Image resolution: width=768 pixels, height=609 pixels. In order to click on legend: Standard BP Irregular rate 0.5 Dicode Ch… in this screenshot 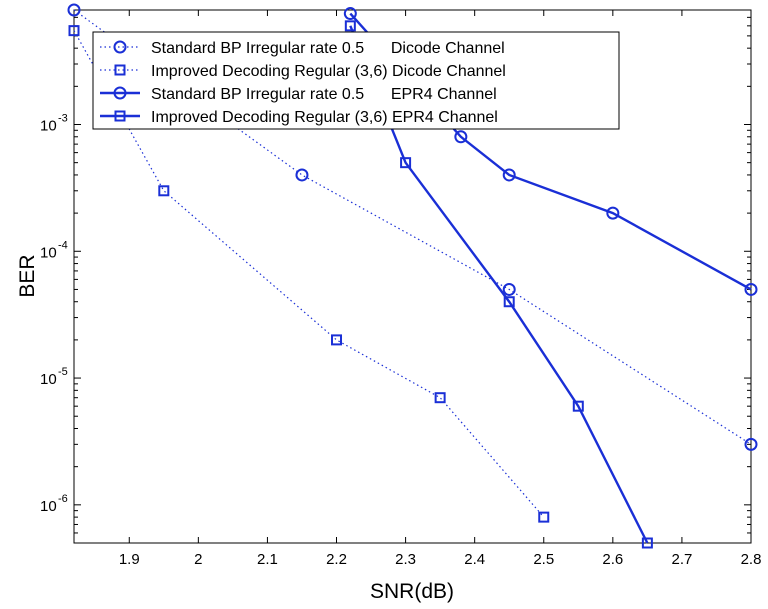, I will do `click(356, 80)`.